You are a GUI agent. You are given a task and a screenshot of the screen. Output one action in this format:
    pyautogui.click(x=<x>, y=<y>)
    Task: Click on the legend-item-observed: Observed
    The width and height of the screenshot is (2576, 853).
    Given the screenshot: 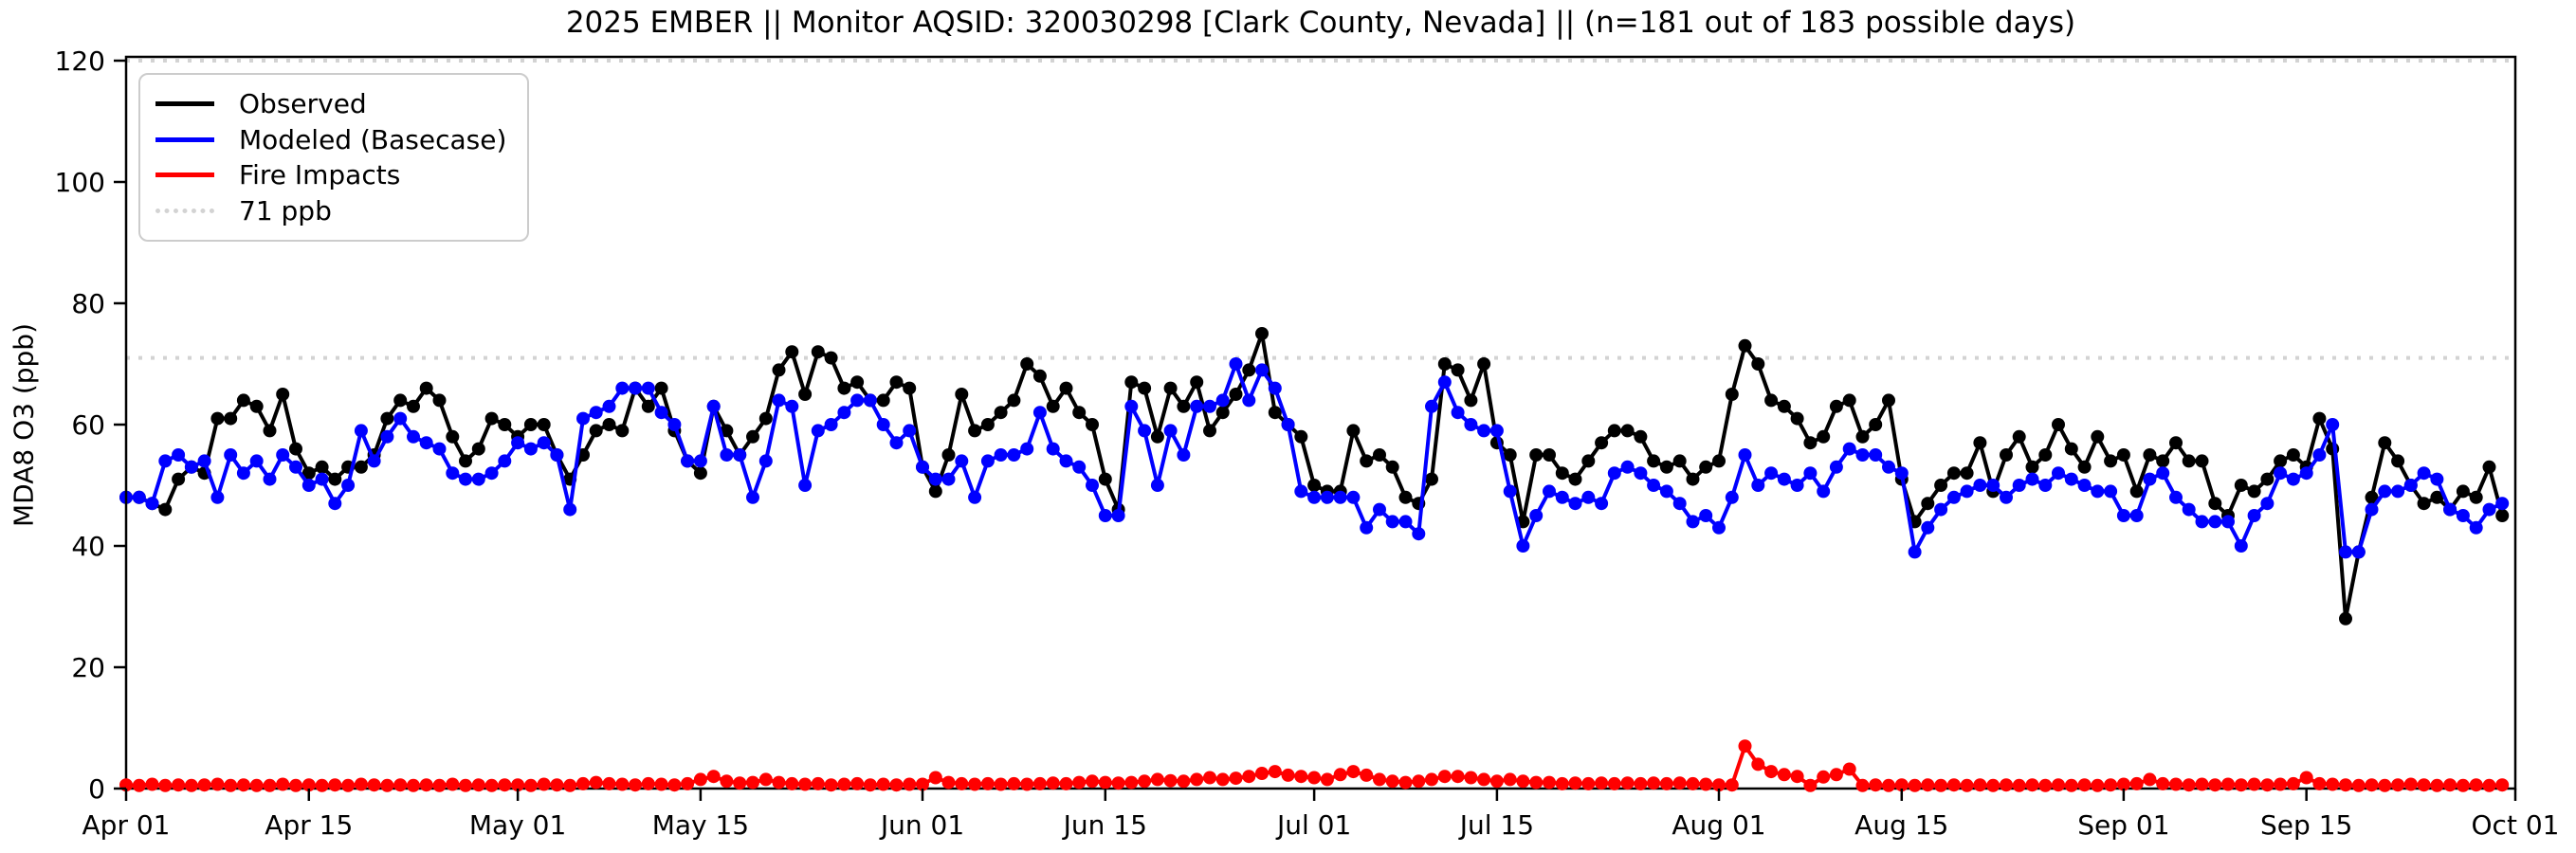 What is the action you would take?
    pyautogui.click(x=330, y=104)
    